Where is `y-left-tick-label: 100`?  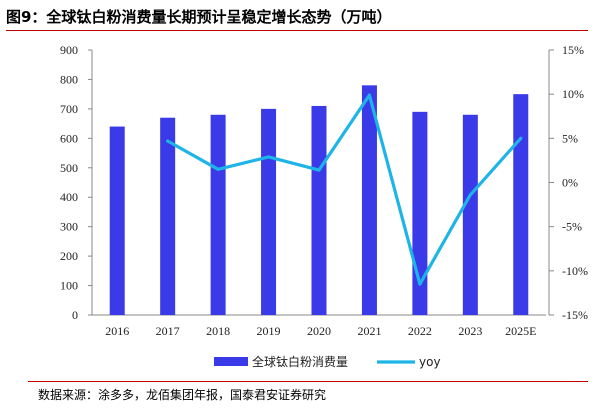 y-left-tick-label: 100 is located at coordinates (69, 286).